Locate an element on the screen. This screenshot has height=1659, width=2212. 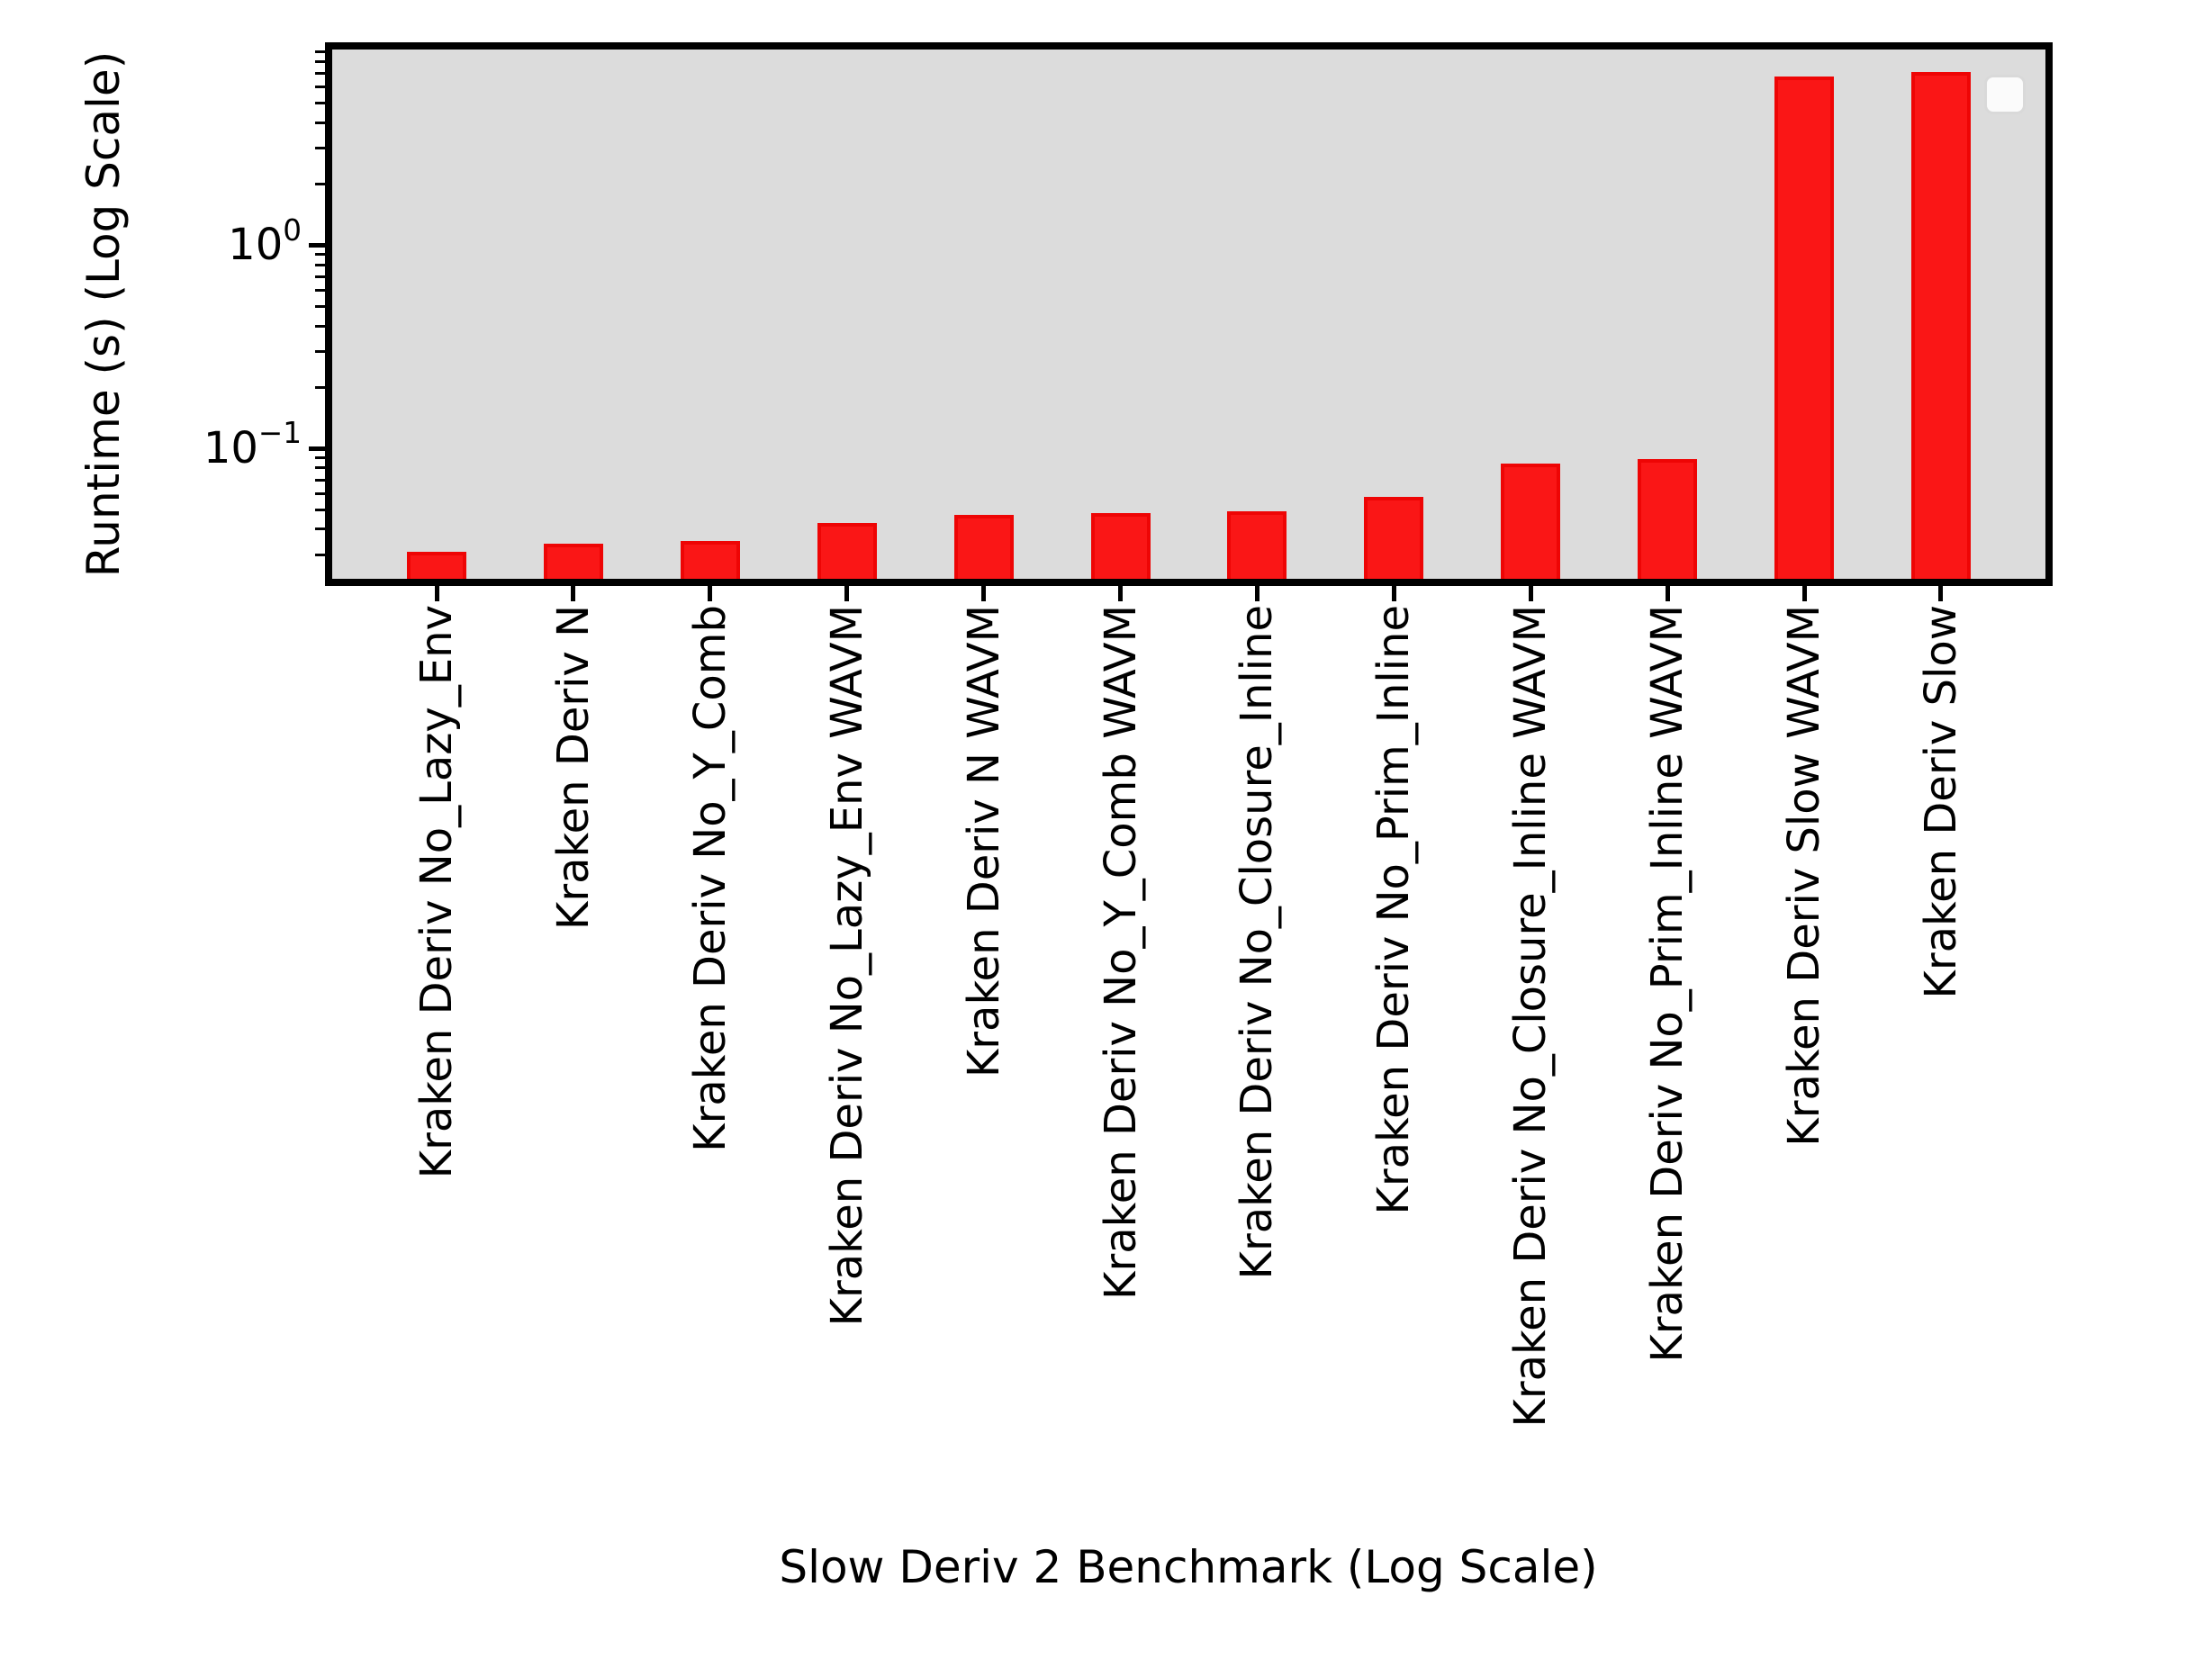
legend-box is located at coordinates (2005, 94).